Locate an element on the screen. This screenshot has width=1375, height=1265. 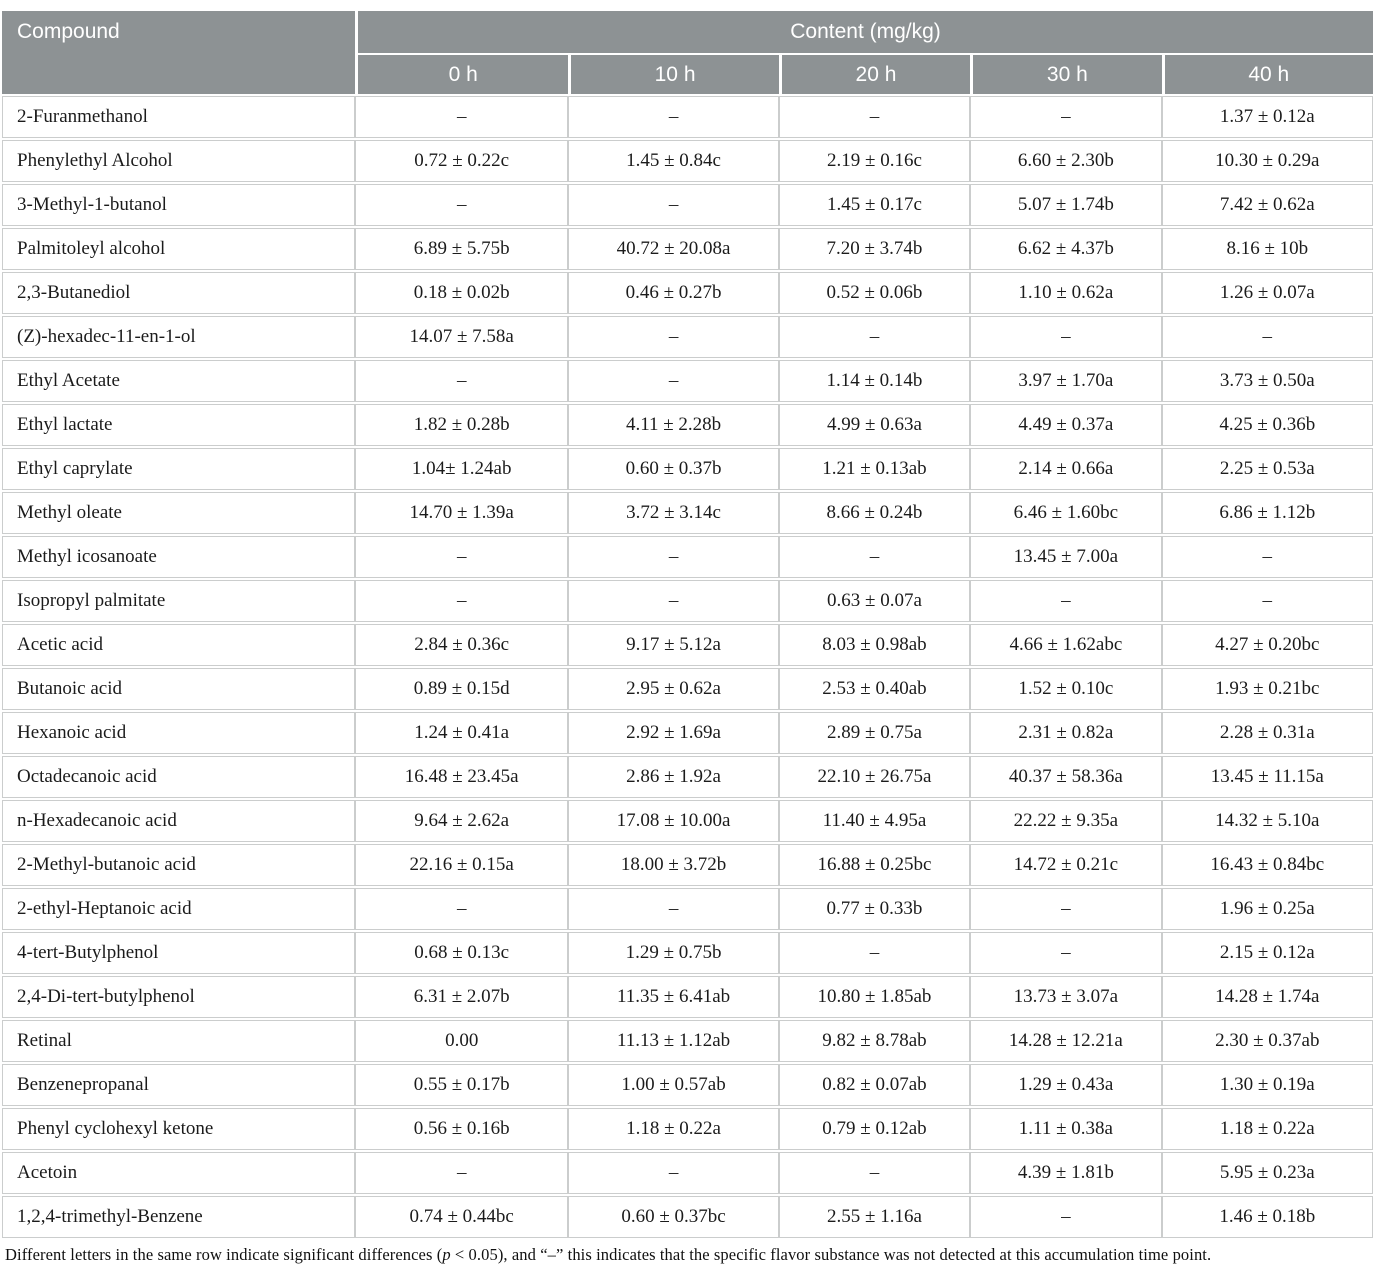
value-cell: 2.15 ± 0.12a is located at coordinates (1267, 953).